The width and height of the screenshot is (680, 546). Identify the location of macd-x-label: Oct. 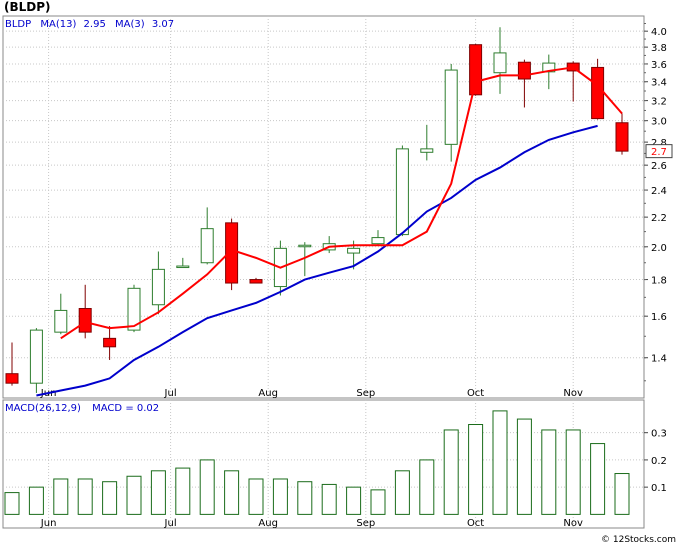
(475, 523).